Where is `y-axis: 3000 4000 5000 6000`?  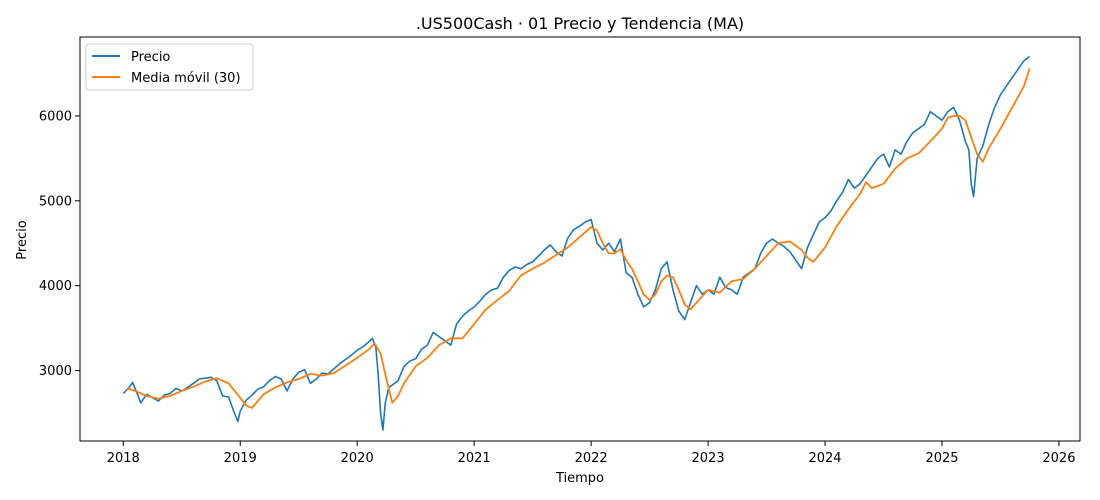 y-axis: 3000 4000 5000 6000 is located at coordinates (59, 244).